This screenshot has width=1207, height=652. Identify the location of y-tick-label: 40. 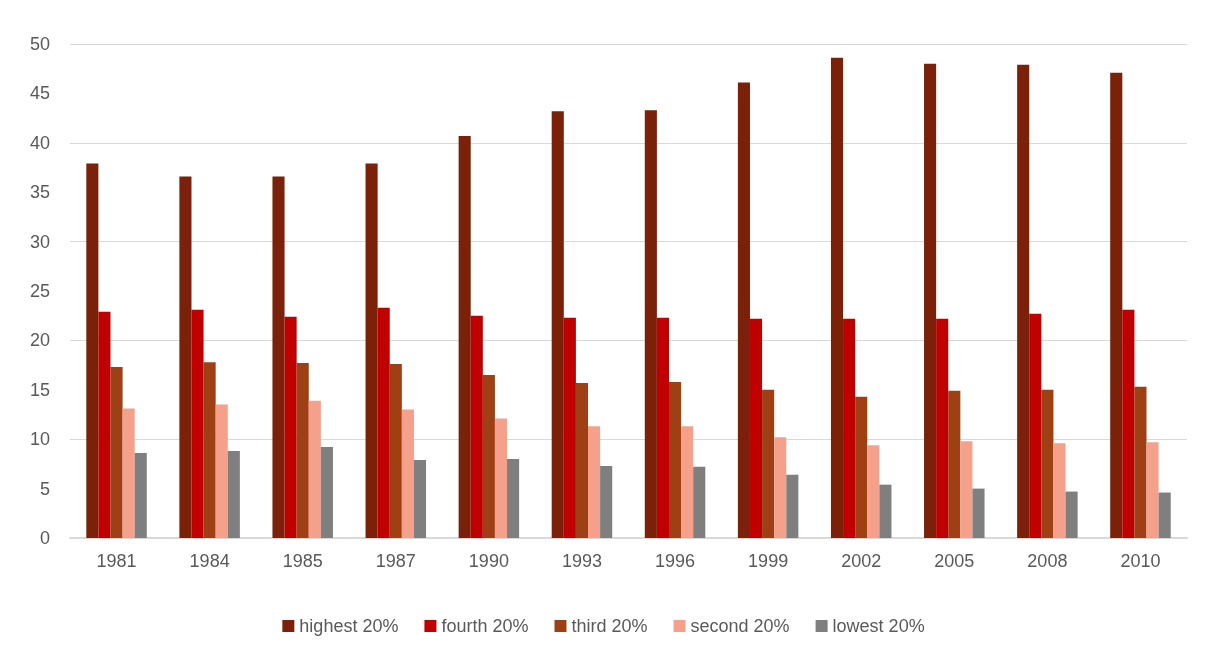
(39, 142).